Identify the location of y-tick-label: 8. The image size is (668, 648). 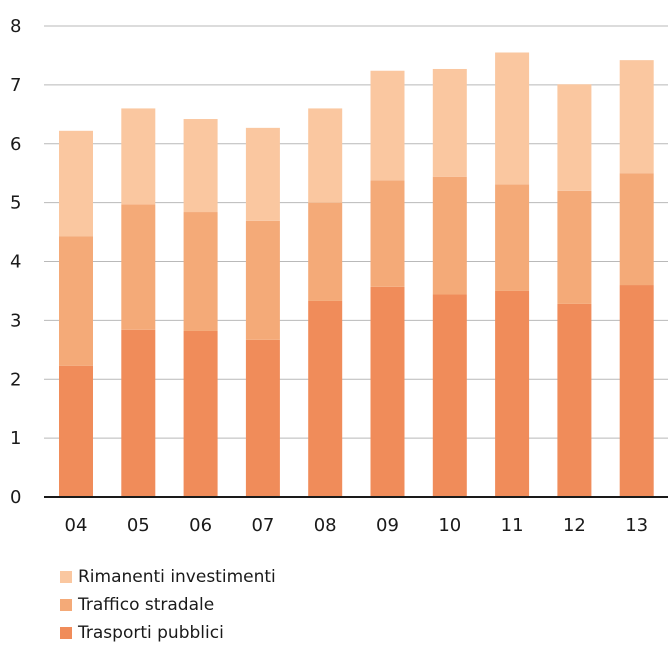
(15, 26).